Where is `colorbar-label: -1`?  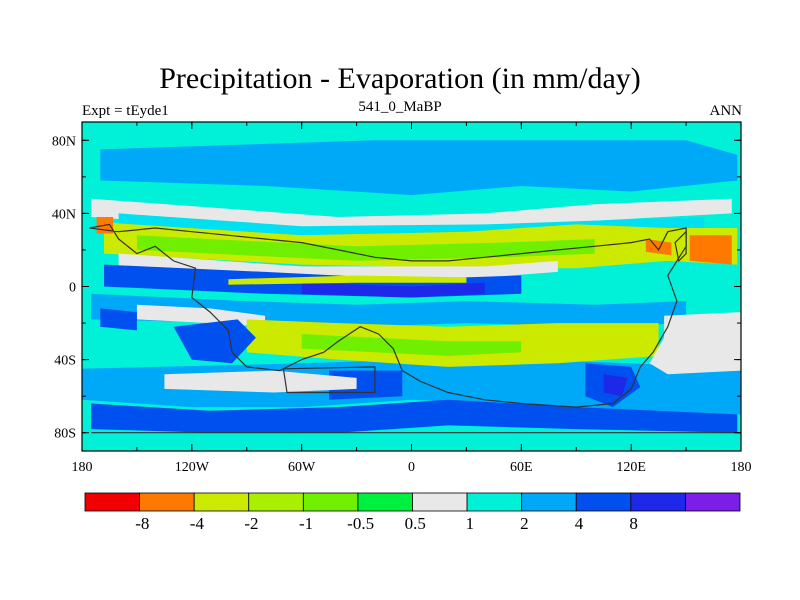
colorbar-label: -1 is located at coordinates (306, 523).